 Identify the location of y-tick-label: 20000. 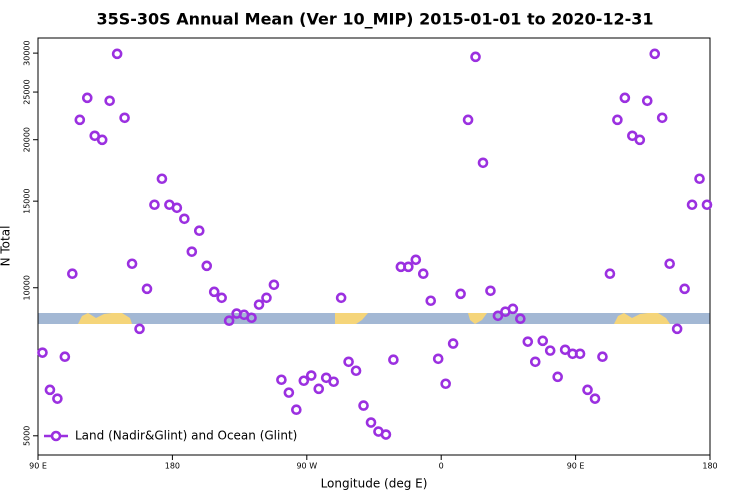
(27, 139).